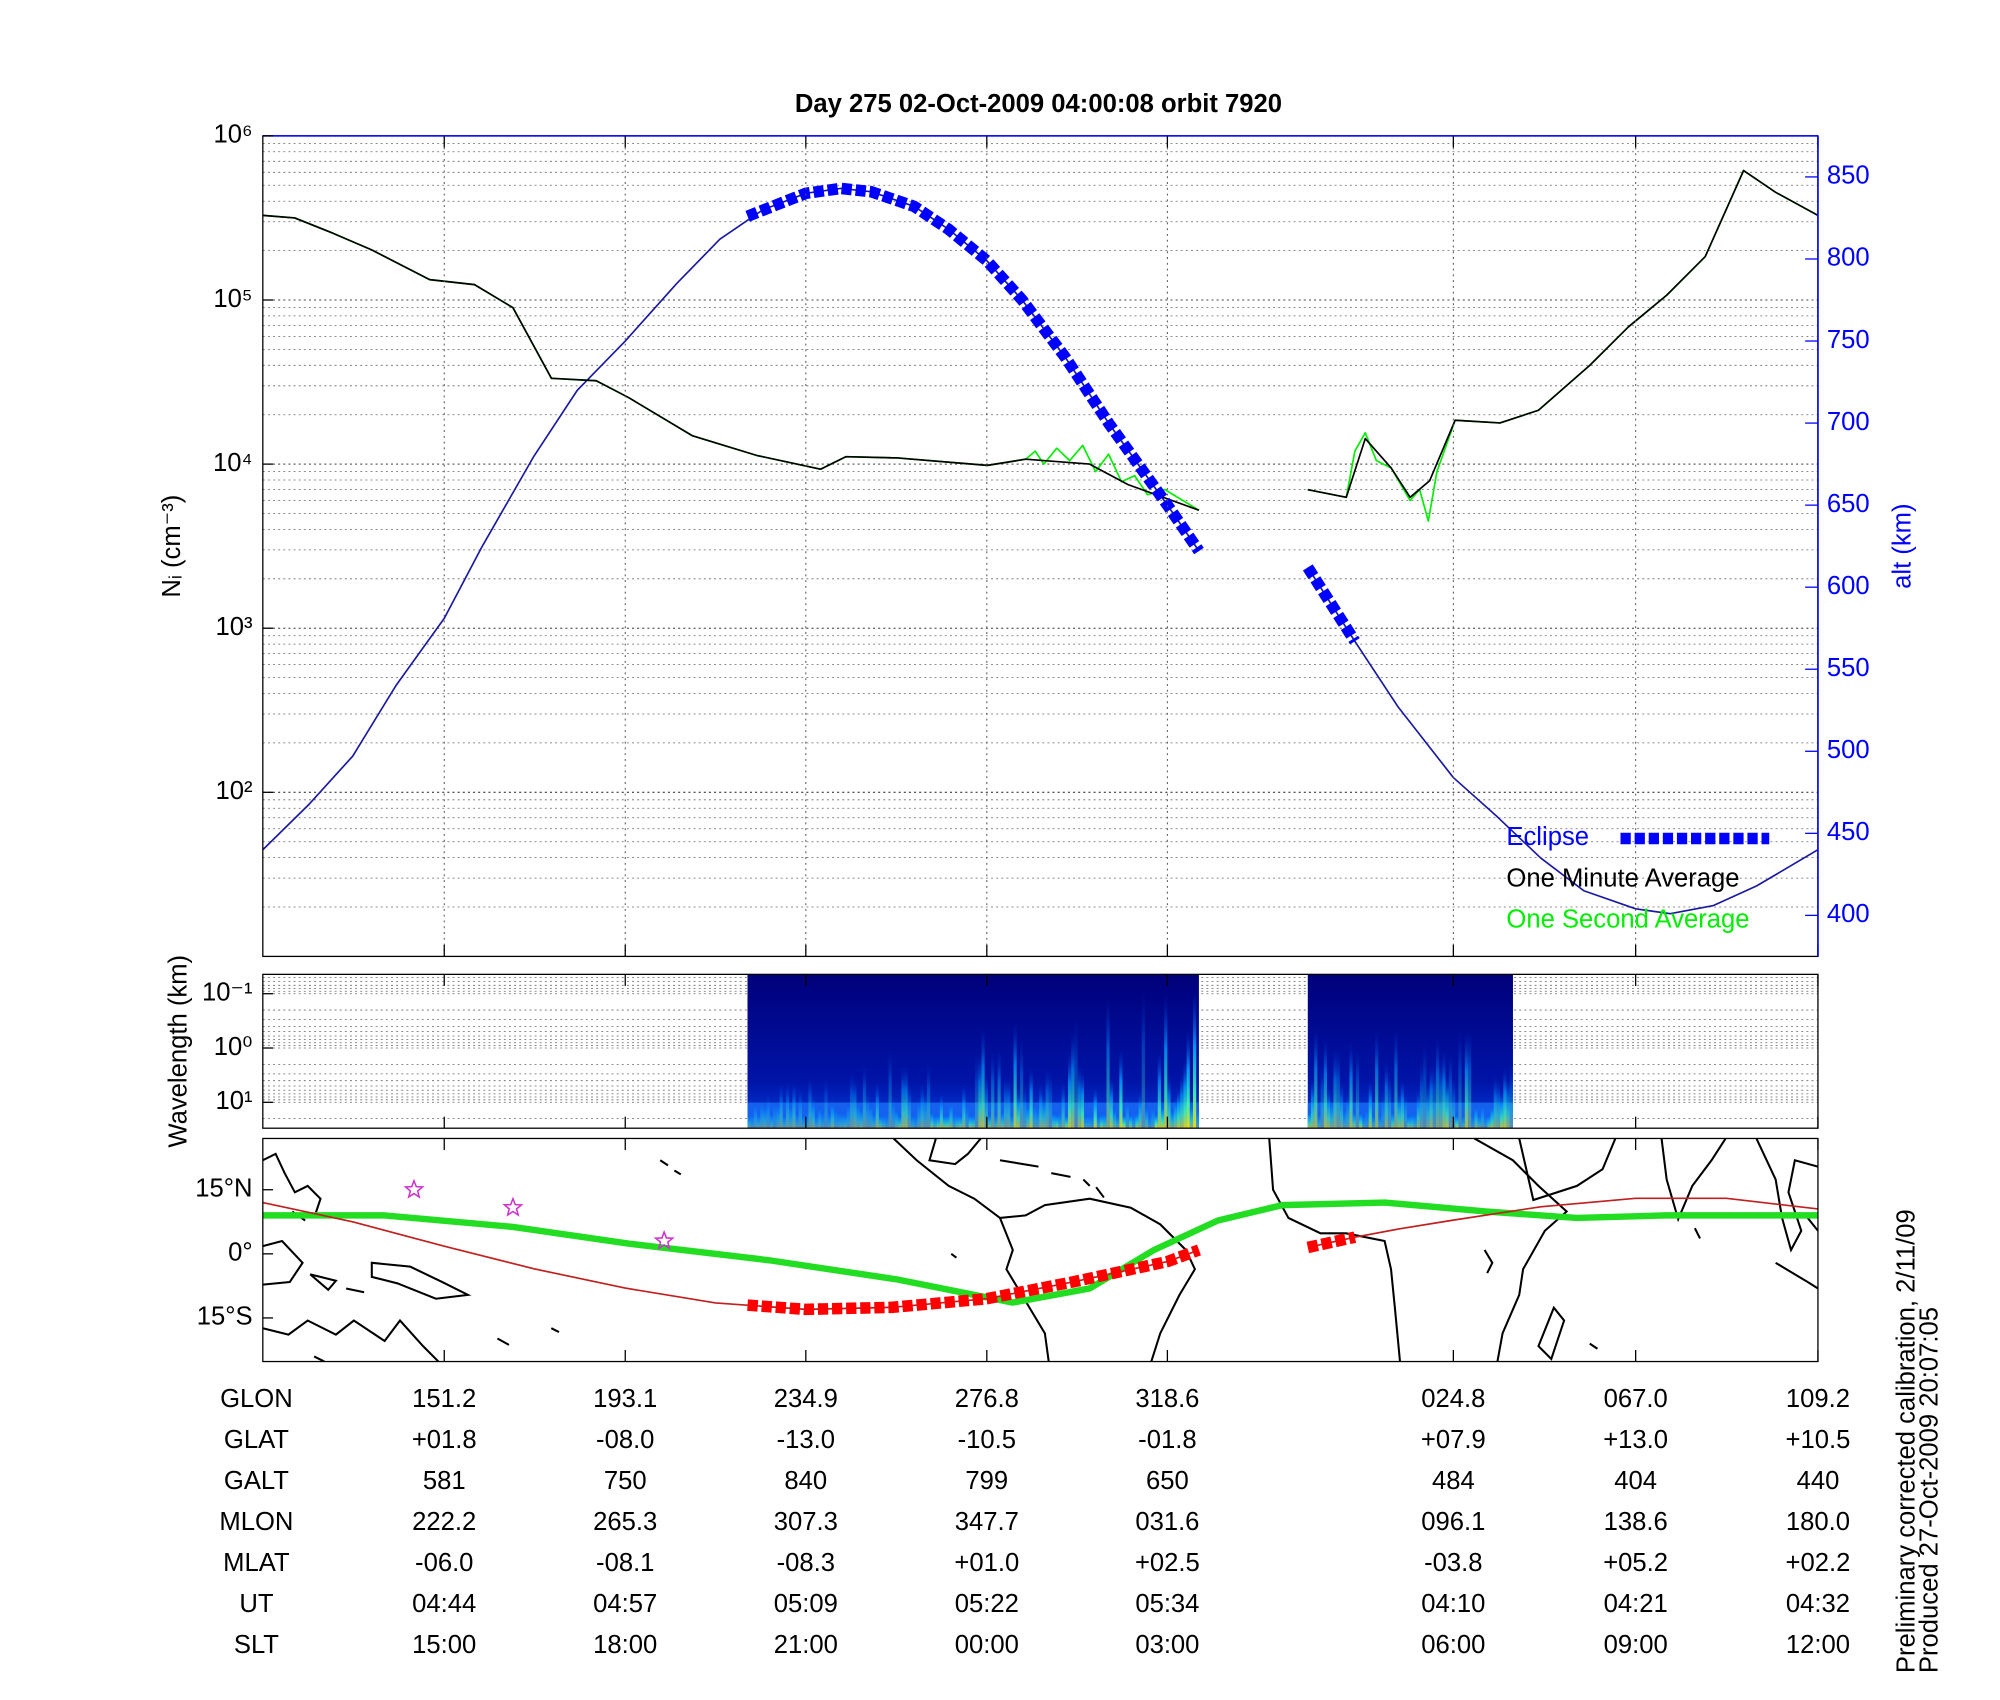 The image size is (2000, 1700). What do you see at coordinates (1848, 504) in the screenshot?
I see `y2-tick-label: 650` at bounding box center [1848, 504].